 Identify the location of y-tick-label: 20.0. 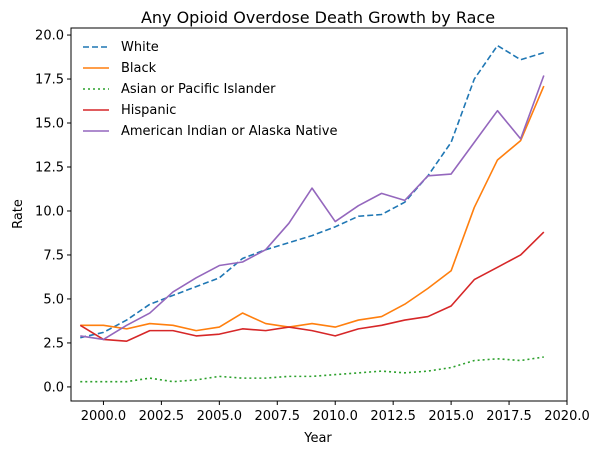
(49, 36).